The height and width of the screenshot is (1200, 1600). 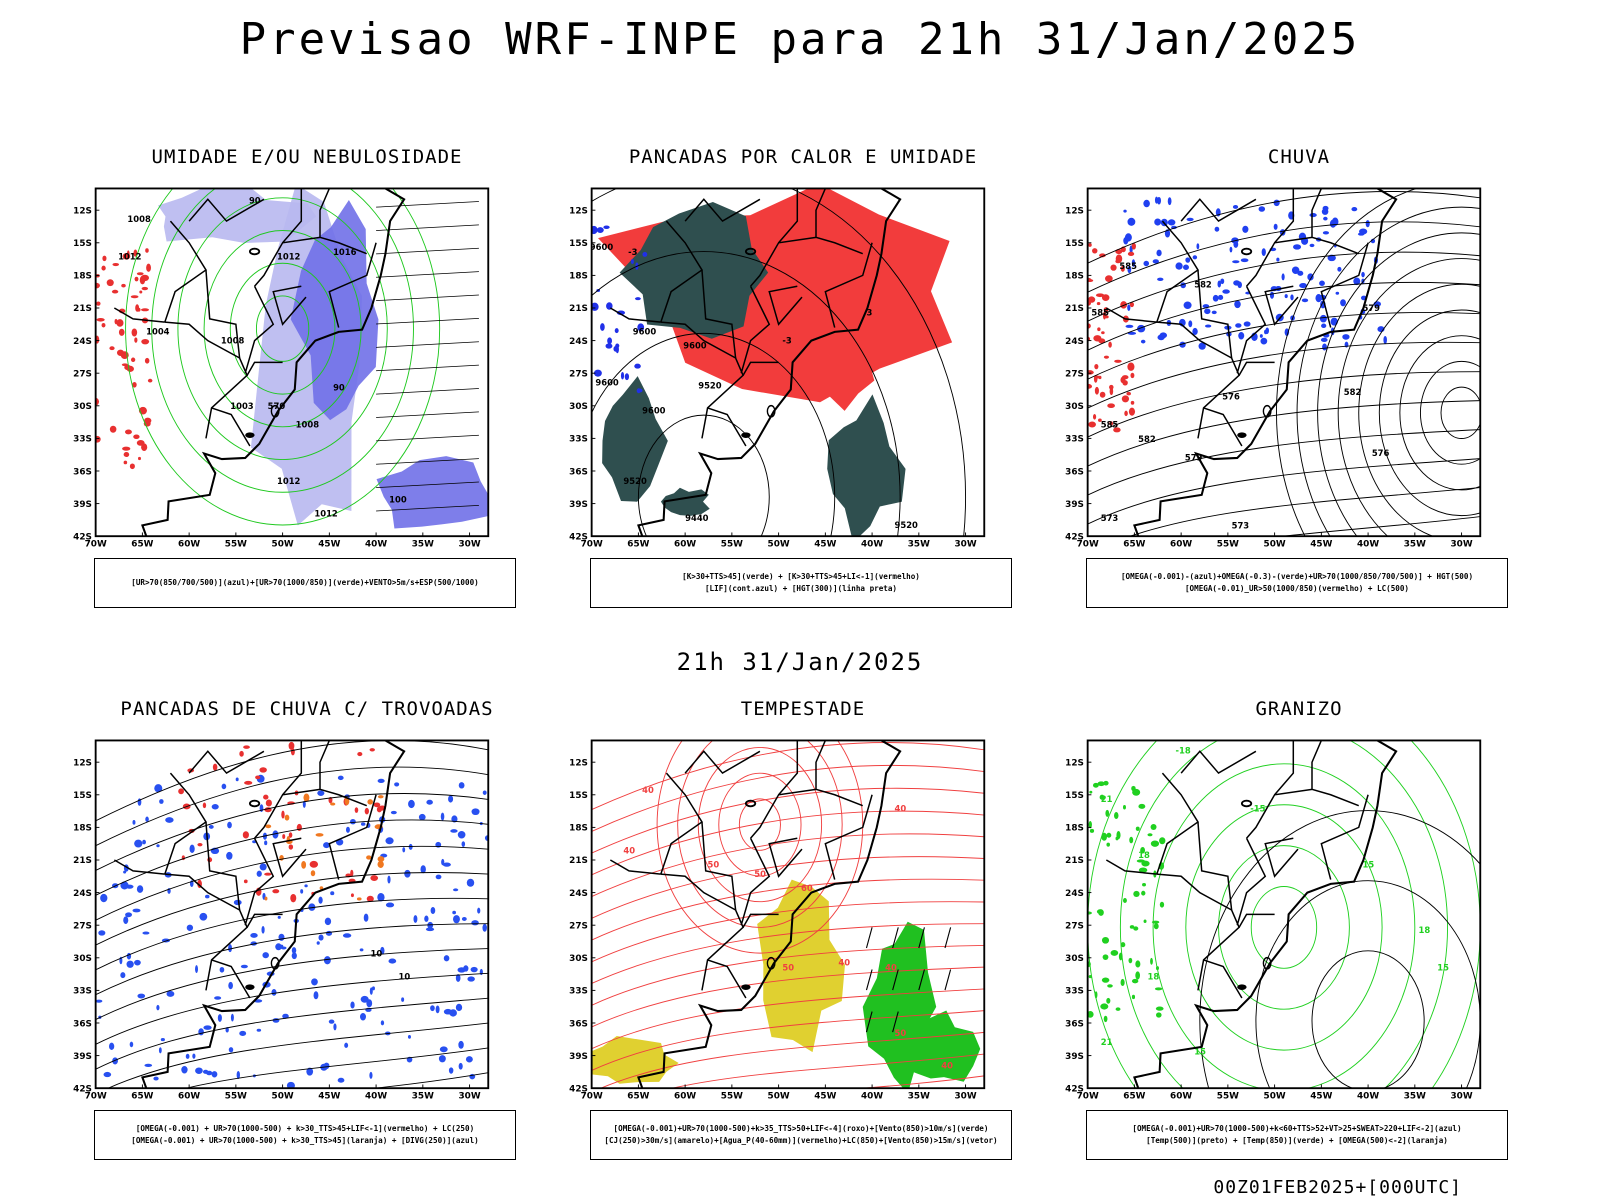 What do you see at coordinates (1181, 544) in the screenshot?
I see `lon-label: 60W` at bounding box center [1181, 544].